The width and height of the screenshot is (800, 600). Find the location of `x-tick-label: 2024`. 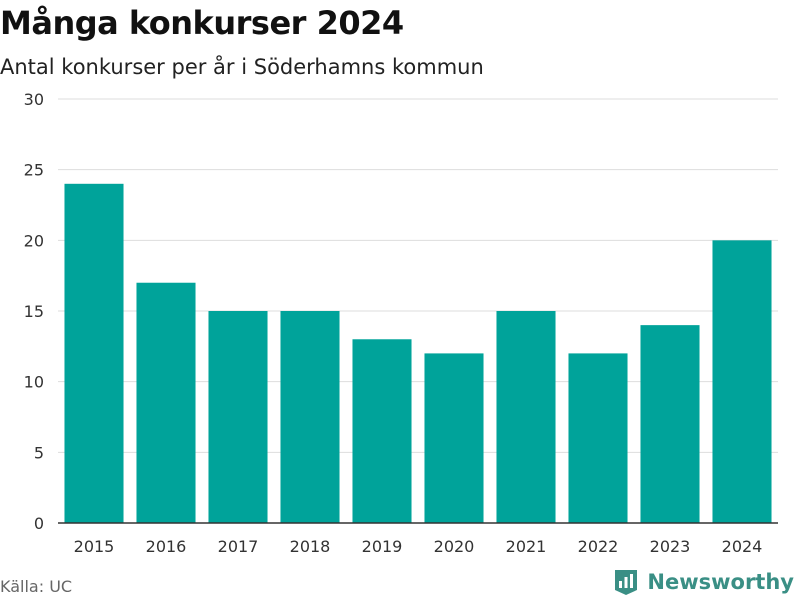

x-tick-label: 2024 is located at coordinates (742, 546).